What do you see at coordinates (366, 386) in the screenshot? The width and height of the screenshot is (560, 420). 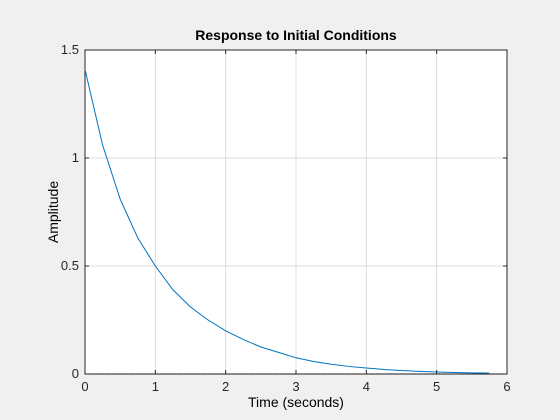 I see `x-tick-label: 4` at bounding box center [366, 386].